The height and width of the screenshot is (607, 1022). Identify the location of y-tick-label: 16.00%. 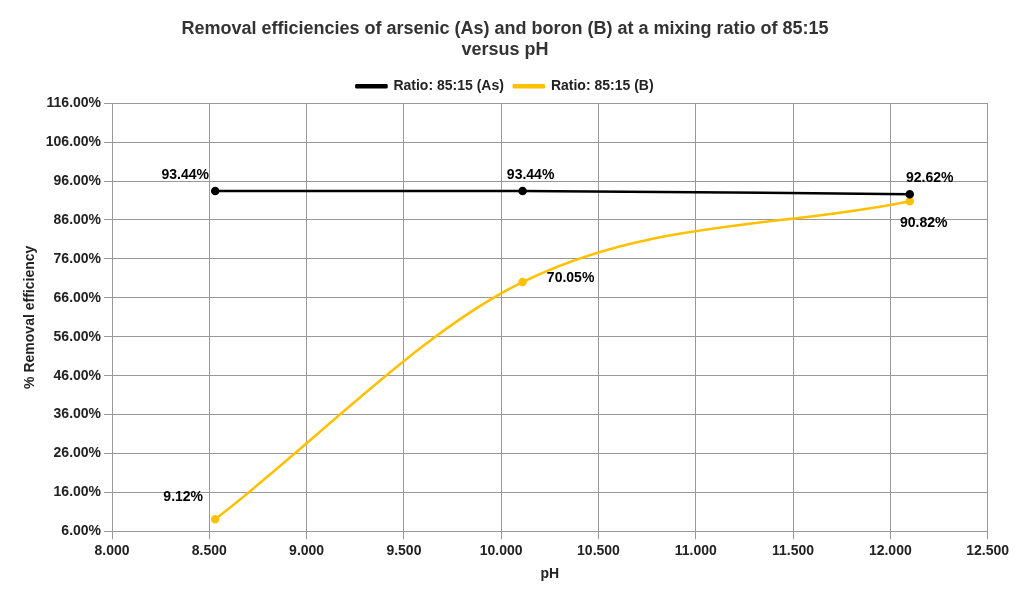
(77, 491).